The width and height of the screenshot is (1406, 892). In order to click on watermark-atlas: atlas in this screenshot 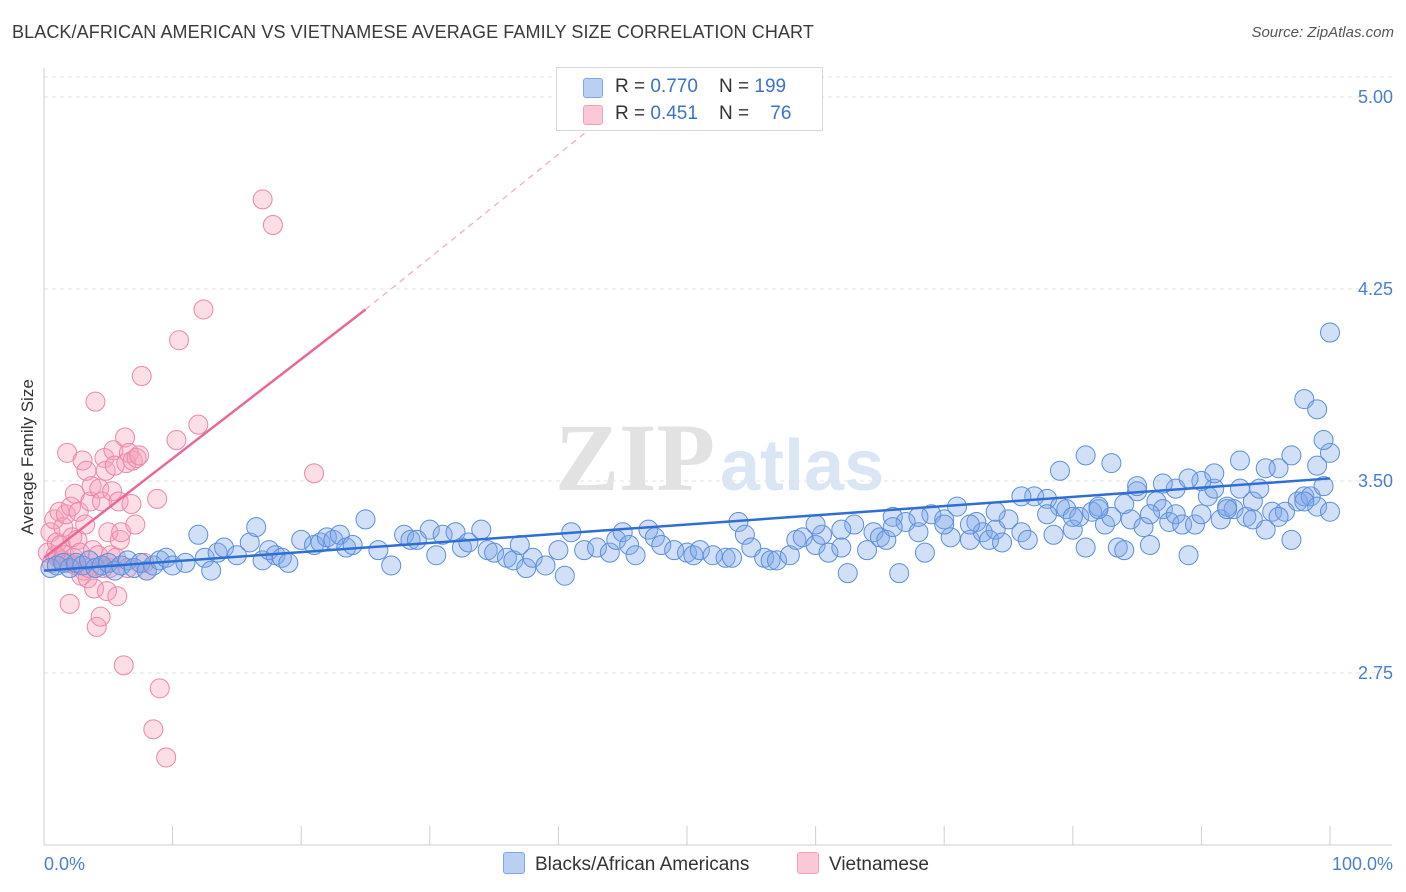, I will do `click(802, 466)`.